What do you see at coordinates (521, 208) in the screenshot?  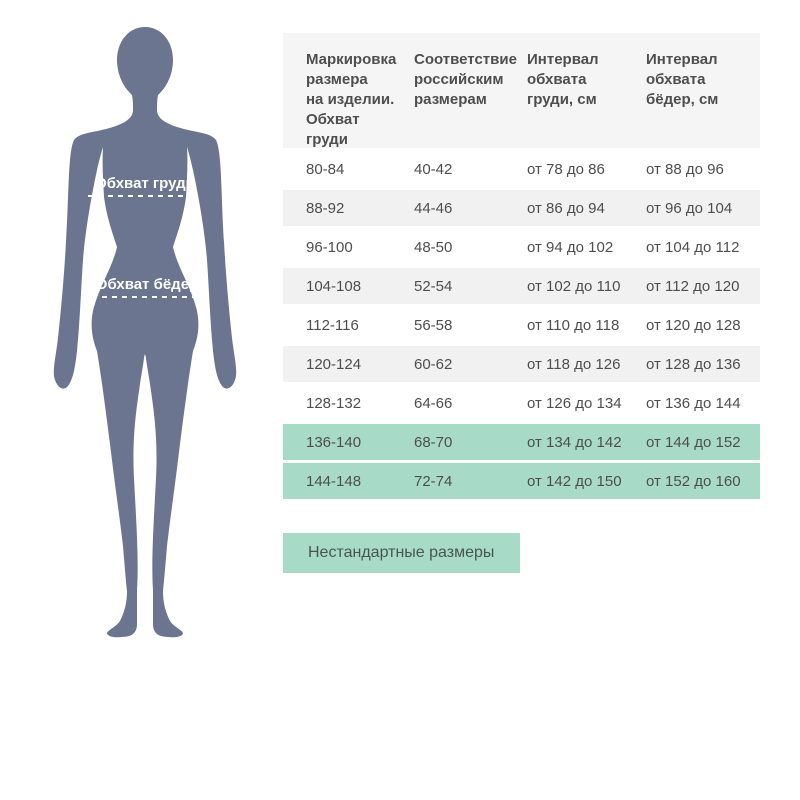 I see `table-row: 88-92 44-46 от 86 до 94 от 96 до 104` at bounding box center [521, 208].